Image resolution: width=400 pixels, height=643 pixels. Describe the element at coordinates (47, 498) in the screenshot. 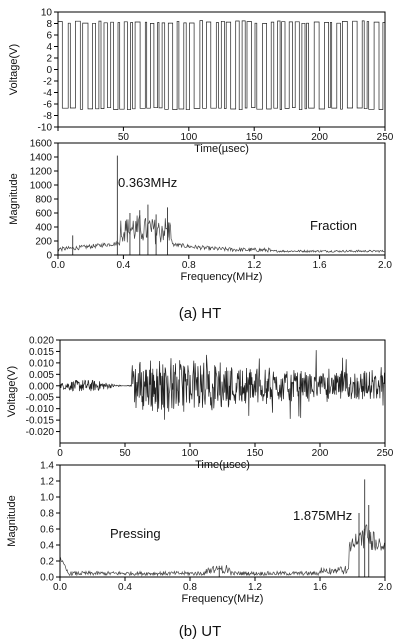

I see `ut-spectrum-ytick-label: 1.0` at that location.